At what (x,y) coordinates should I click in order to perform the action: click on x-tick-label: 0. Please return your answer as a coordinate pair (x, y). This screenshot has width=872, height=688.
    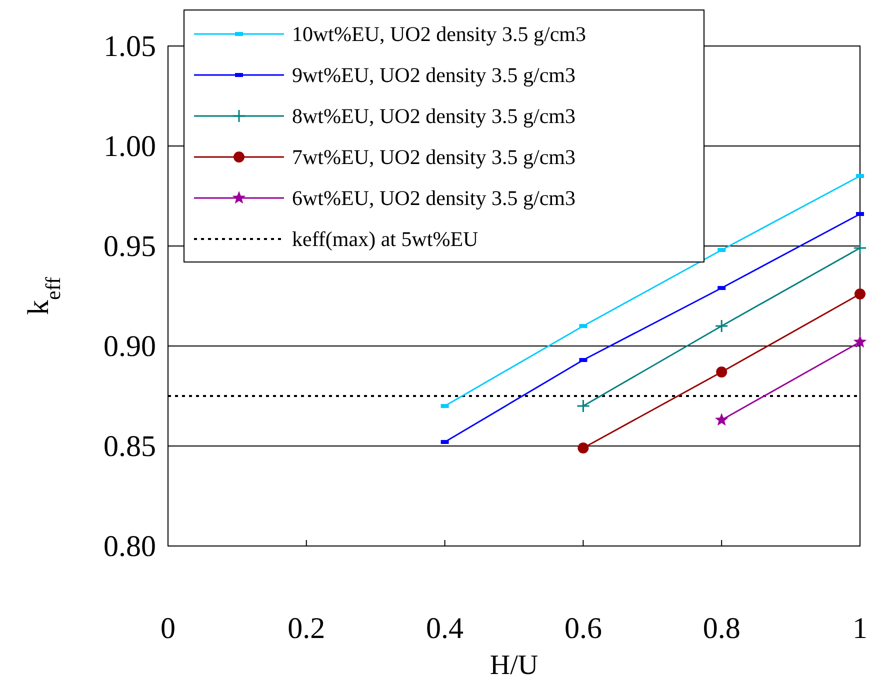
    Looking at the image, I should click on (168, 628).